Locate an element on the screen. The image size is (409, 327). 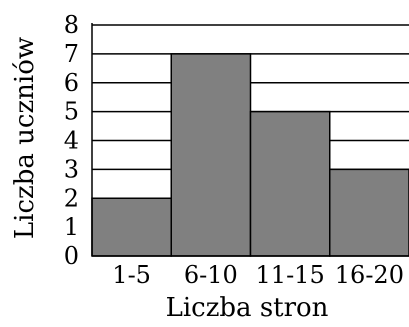
y-tick-label: 1 is located at coordinates (71, 227).